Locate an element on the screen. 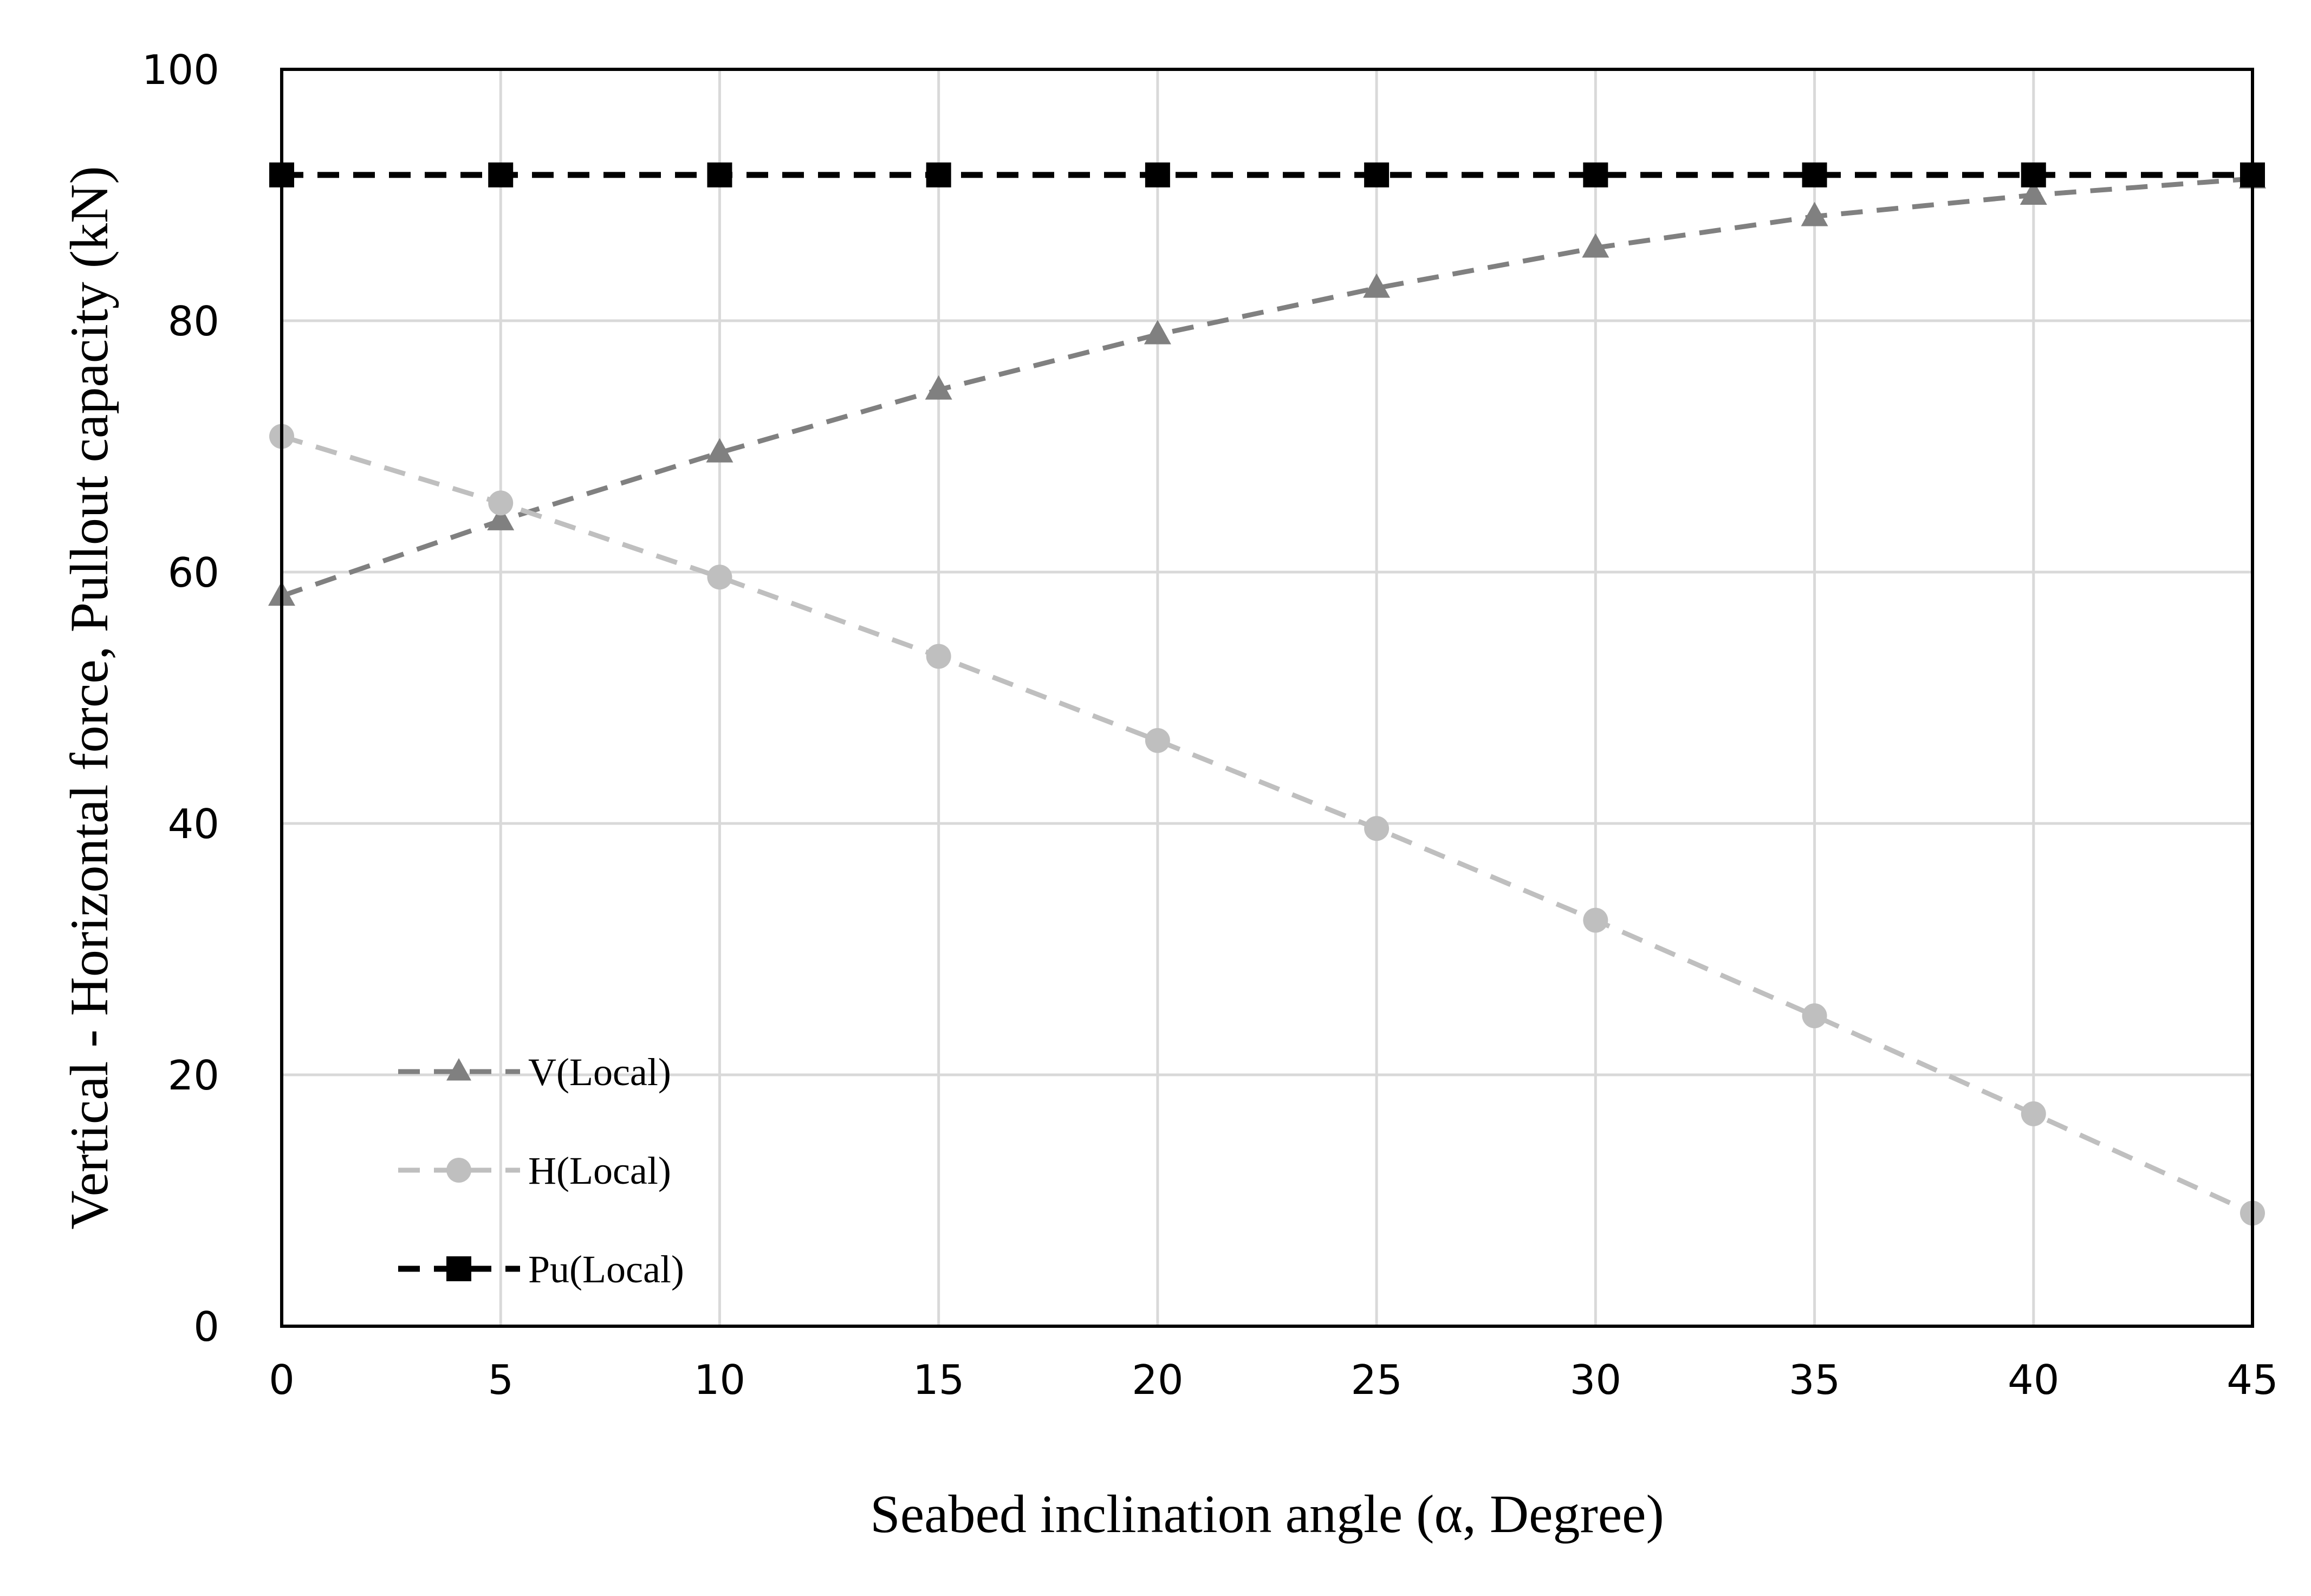  x-tick-label: 40 is located at coordinates (2034, 1380).